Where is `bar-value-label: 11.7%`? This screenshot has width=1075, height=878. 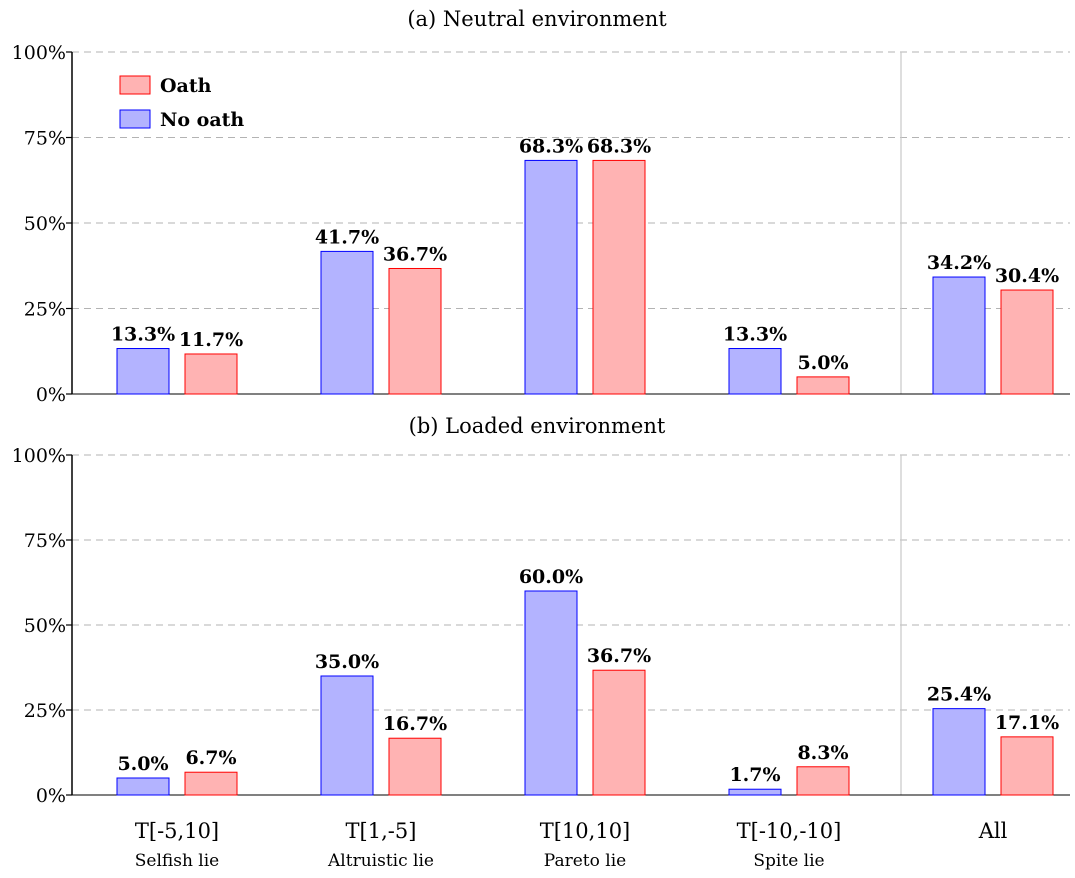
bar-value-label: 11.7% is located at coordinates (211, 340).